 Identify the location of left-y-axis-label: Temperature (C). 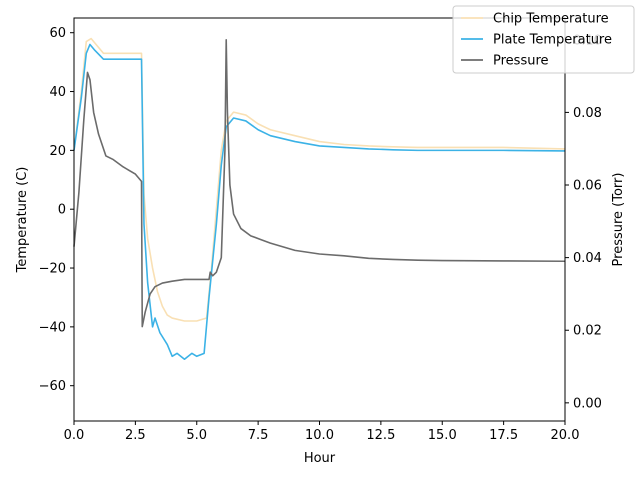
(22, 220).